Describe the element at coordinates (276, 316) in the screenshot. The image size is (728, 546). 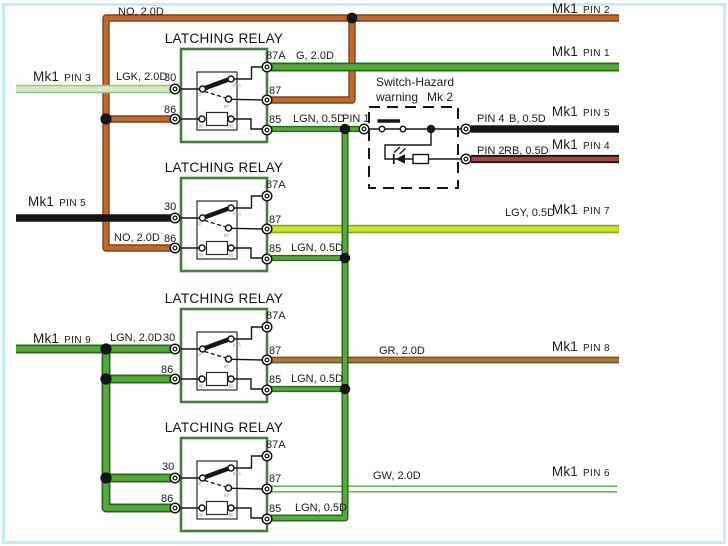
I see `relay-3-terminal-label-87a: 87A` at that location.